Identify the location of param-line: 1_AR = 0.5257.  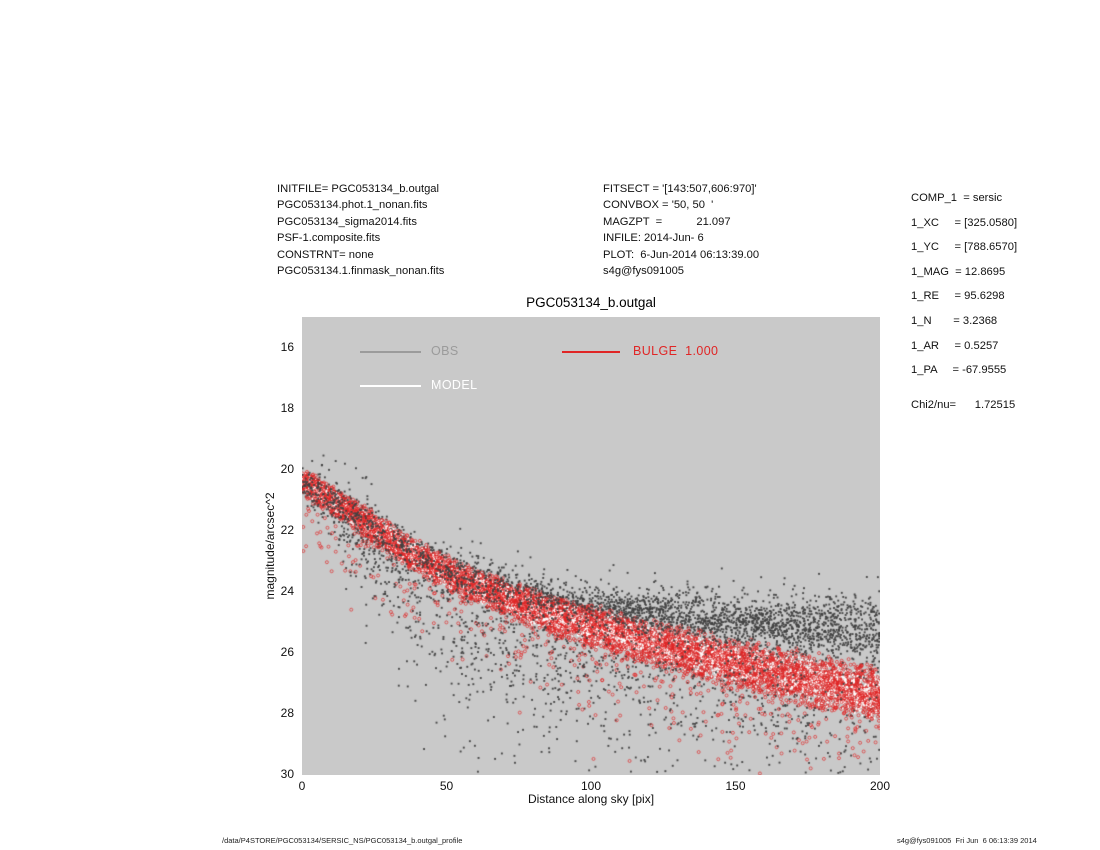
(955, 345).